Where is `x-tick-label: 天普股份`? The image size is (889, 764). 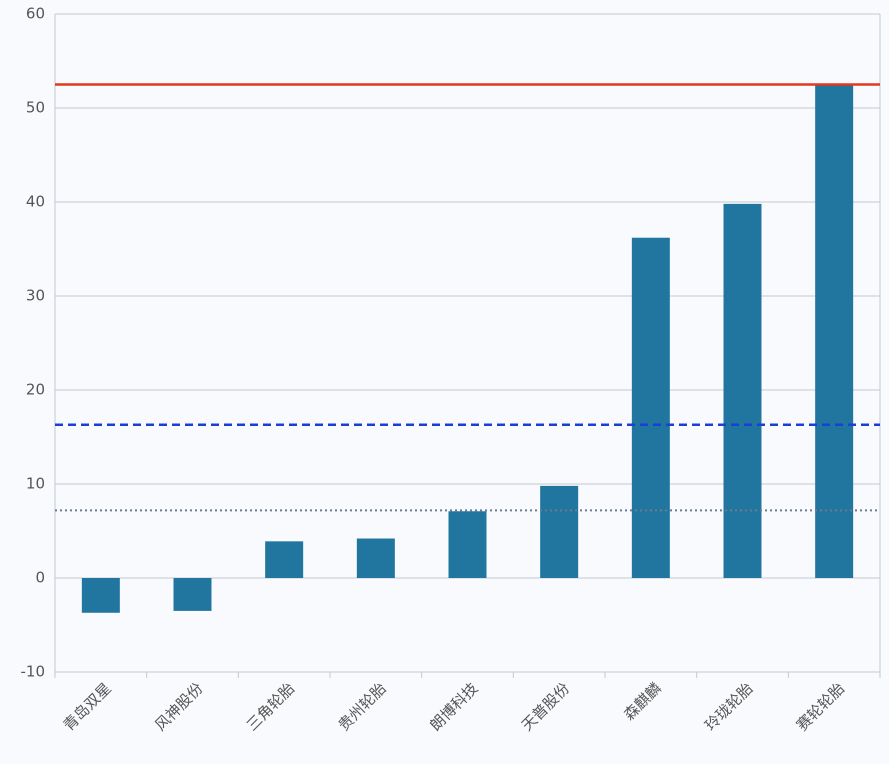
x-tick-label: 天普股份 is located at coordinates (545, 706).